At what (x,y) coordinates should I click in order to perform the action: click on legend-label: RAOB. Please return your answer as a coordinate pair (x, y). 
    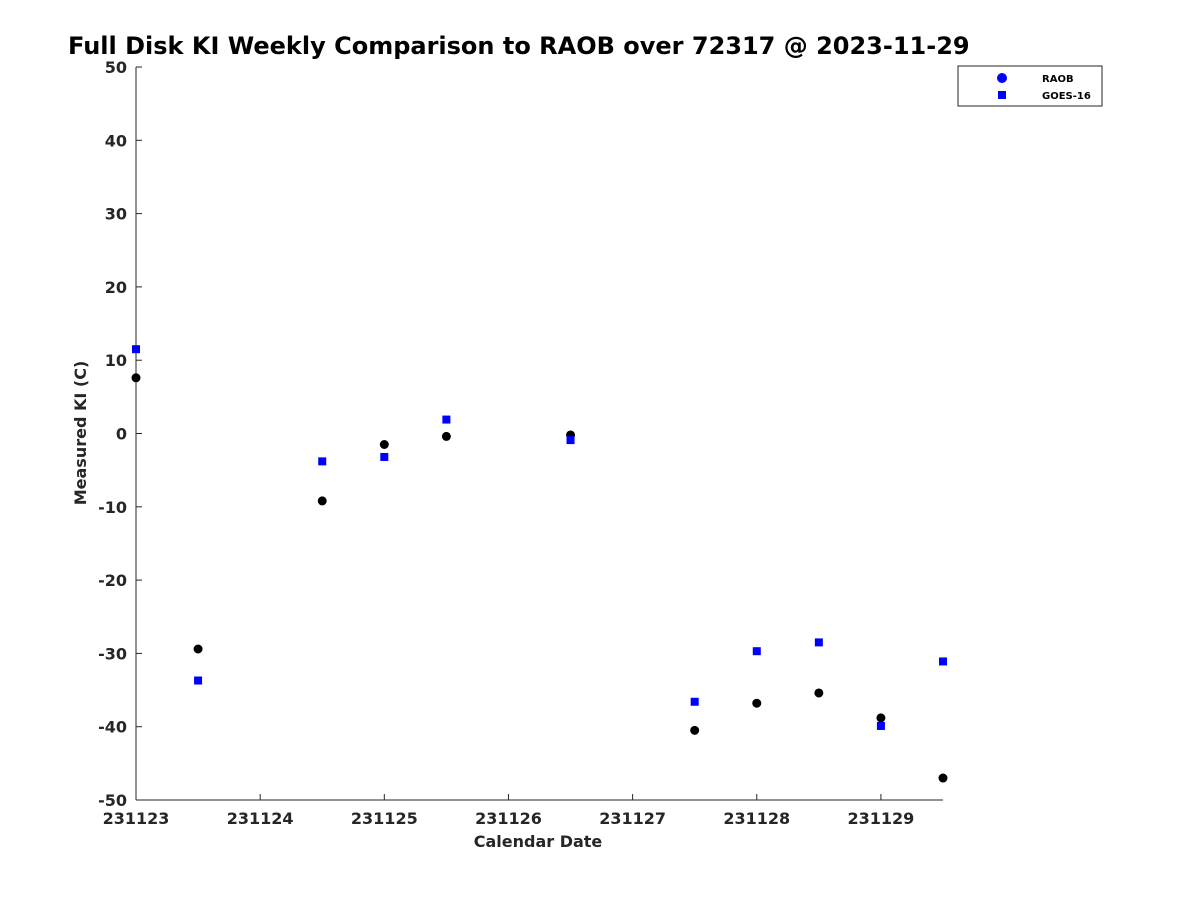
    Looking at the image, I should click on (1058, 79).